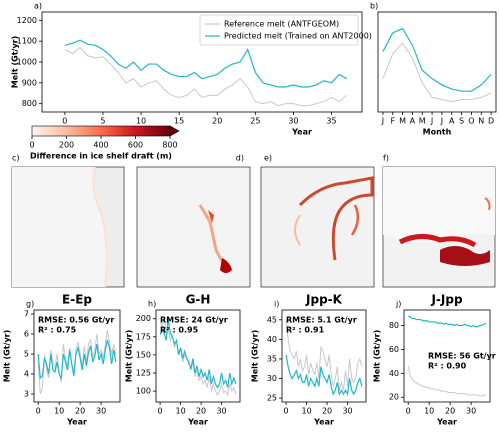 The height and width of the screenshot is (436, 500). I want to click on y-tick-label: 125, so click(143, 373).